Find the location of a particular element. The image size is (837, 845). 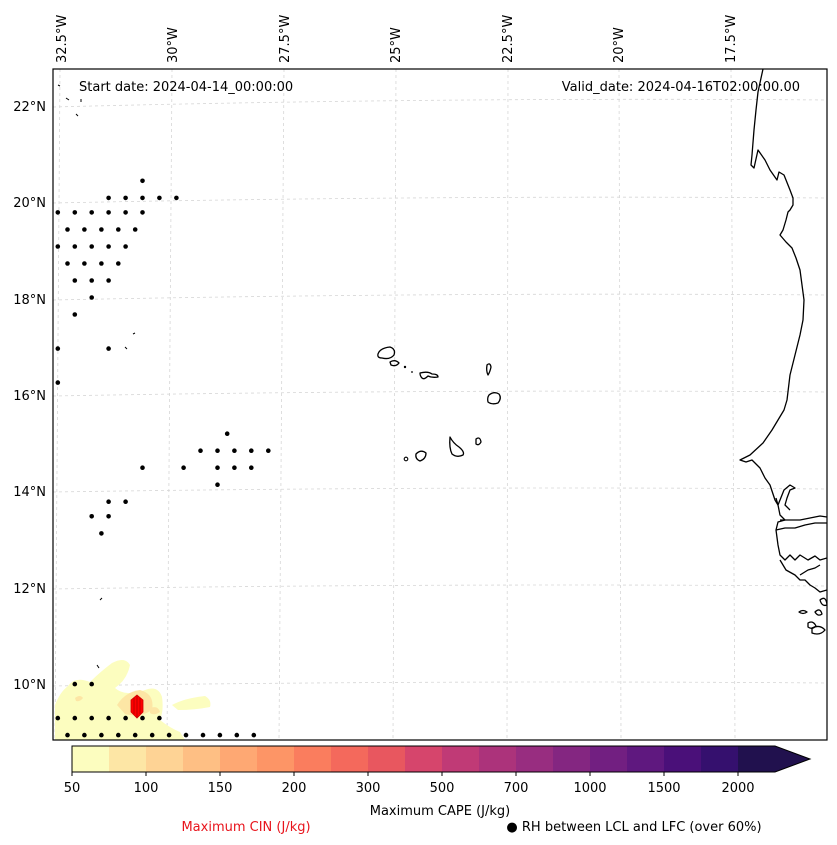

lon-tick-label: 30°W is located at coordinates (173, 45).